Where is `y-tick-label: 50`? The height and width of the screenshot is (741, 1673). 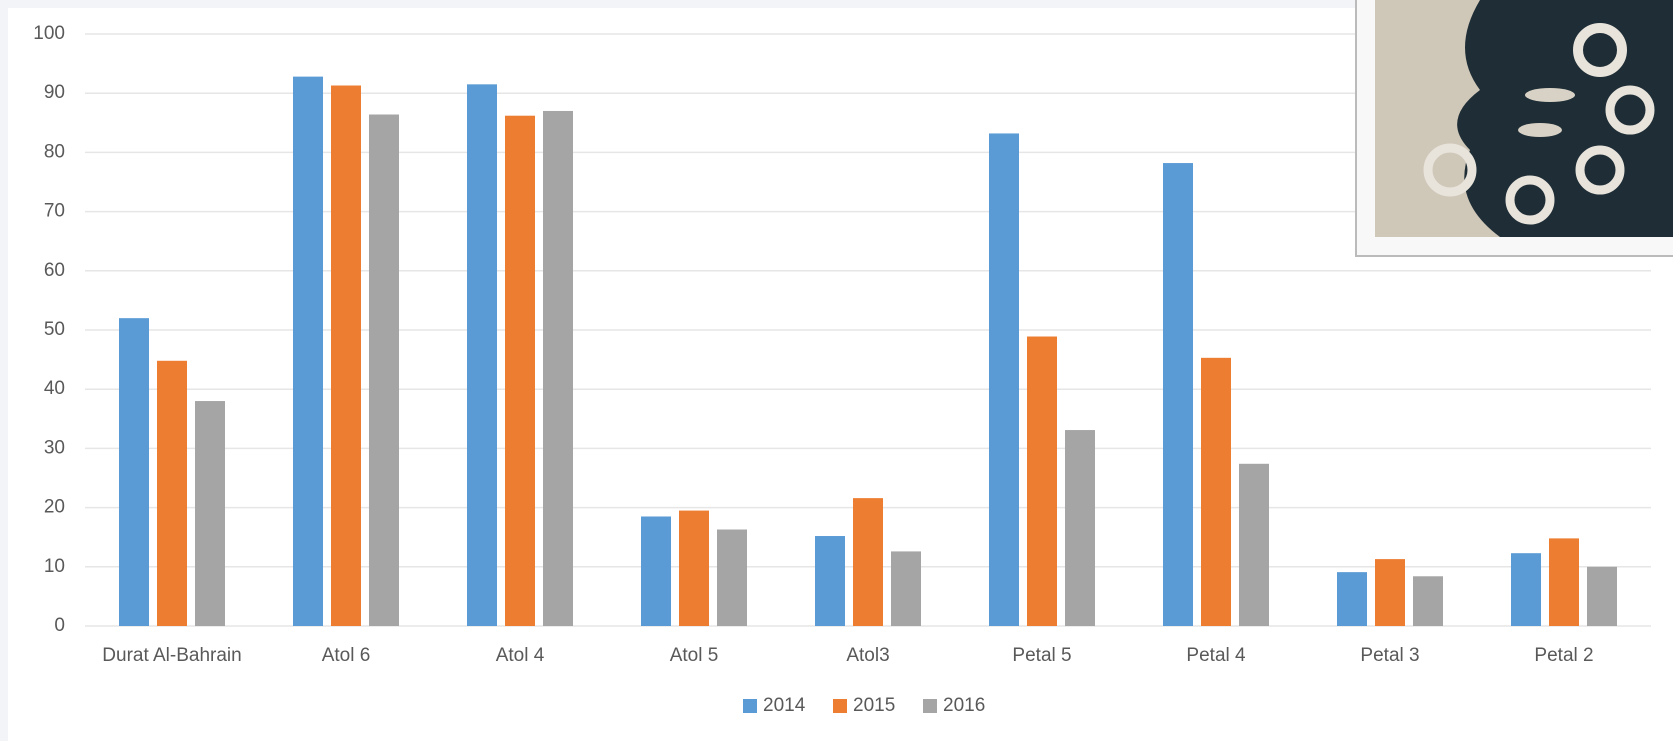
y-tick-label: 50 is located at coordinates (54, 329).